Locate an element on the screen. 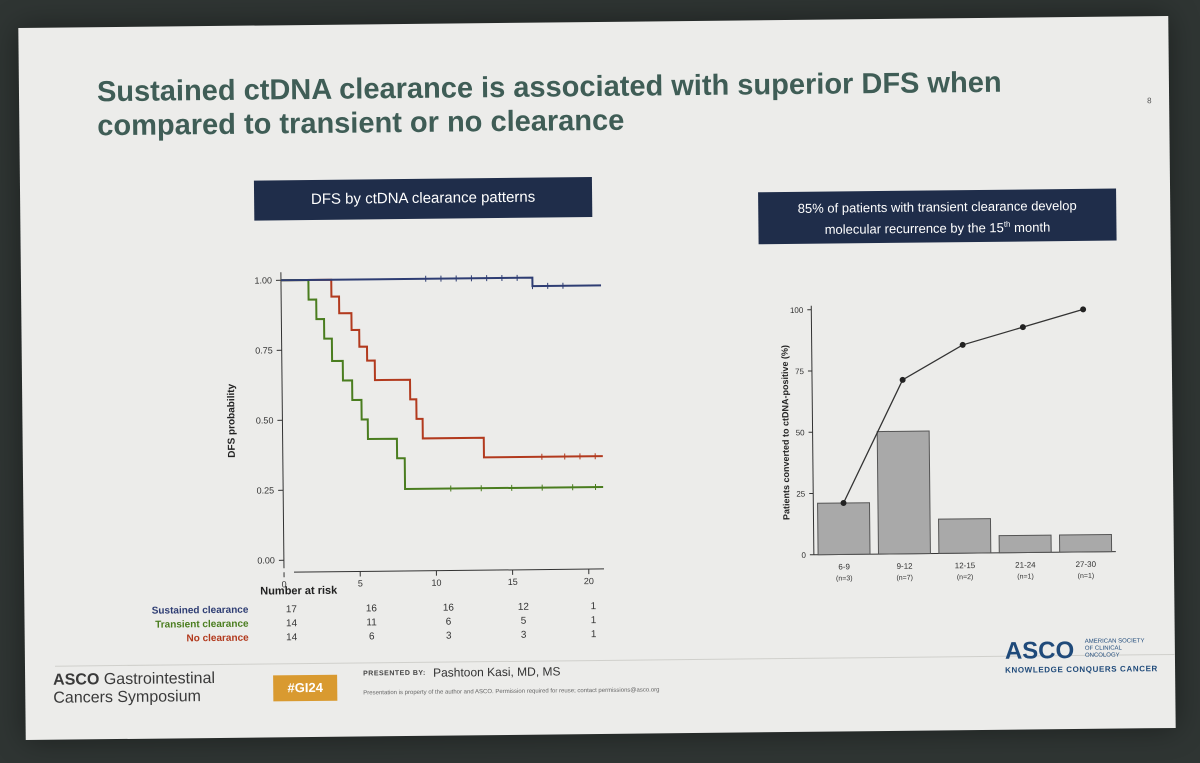 This screenshot has height=763, width=1200. presented-by-label: PRESENTED BY: is located at coordinates (394, 673).